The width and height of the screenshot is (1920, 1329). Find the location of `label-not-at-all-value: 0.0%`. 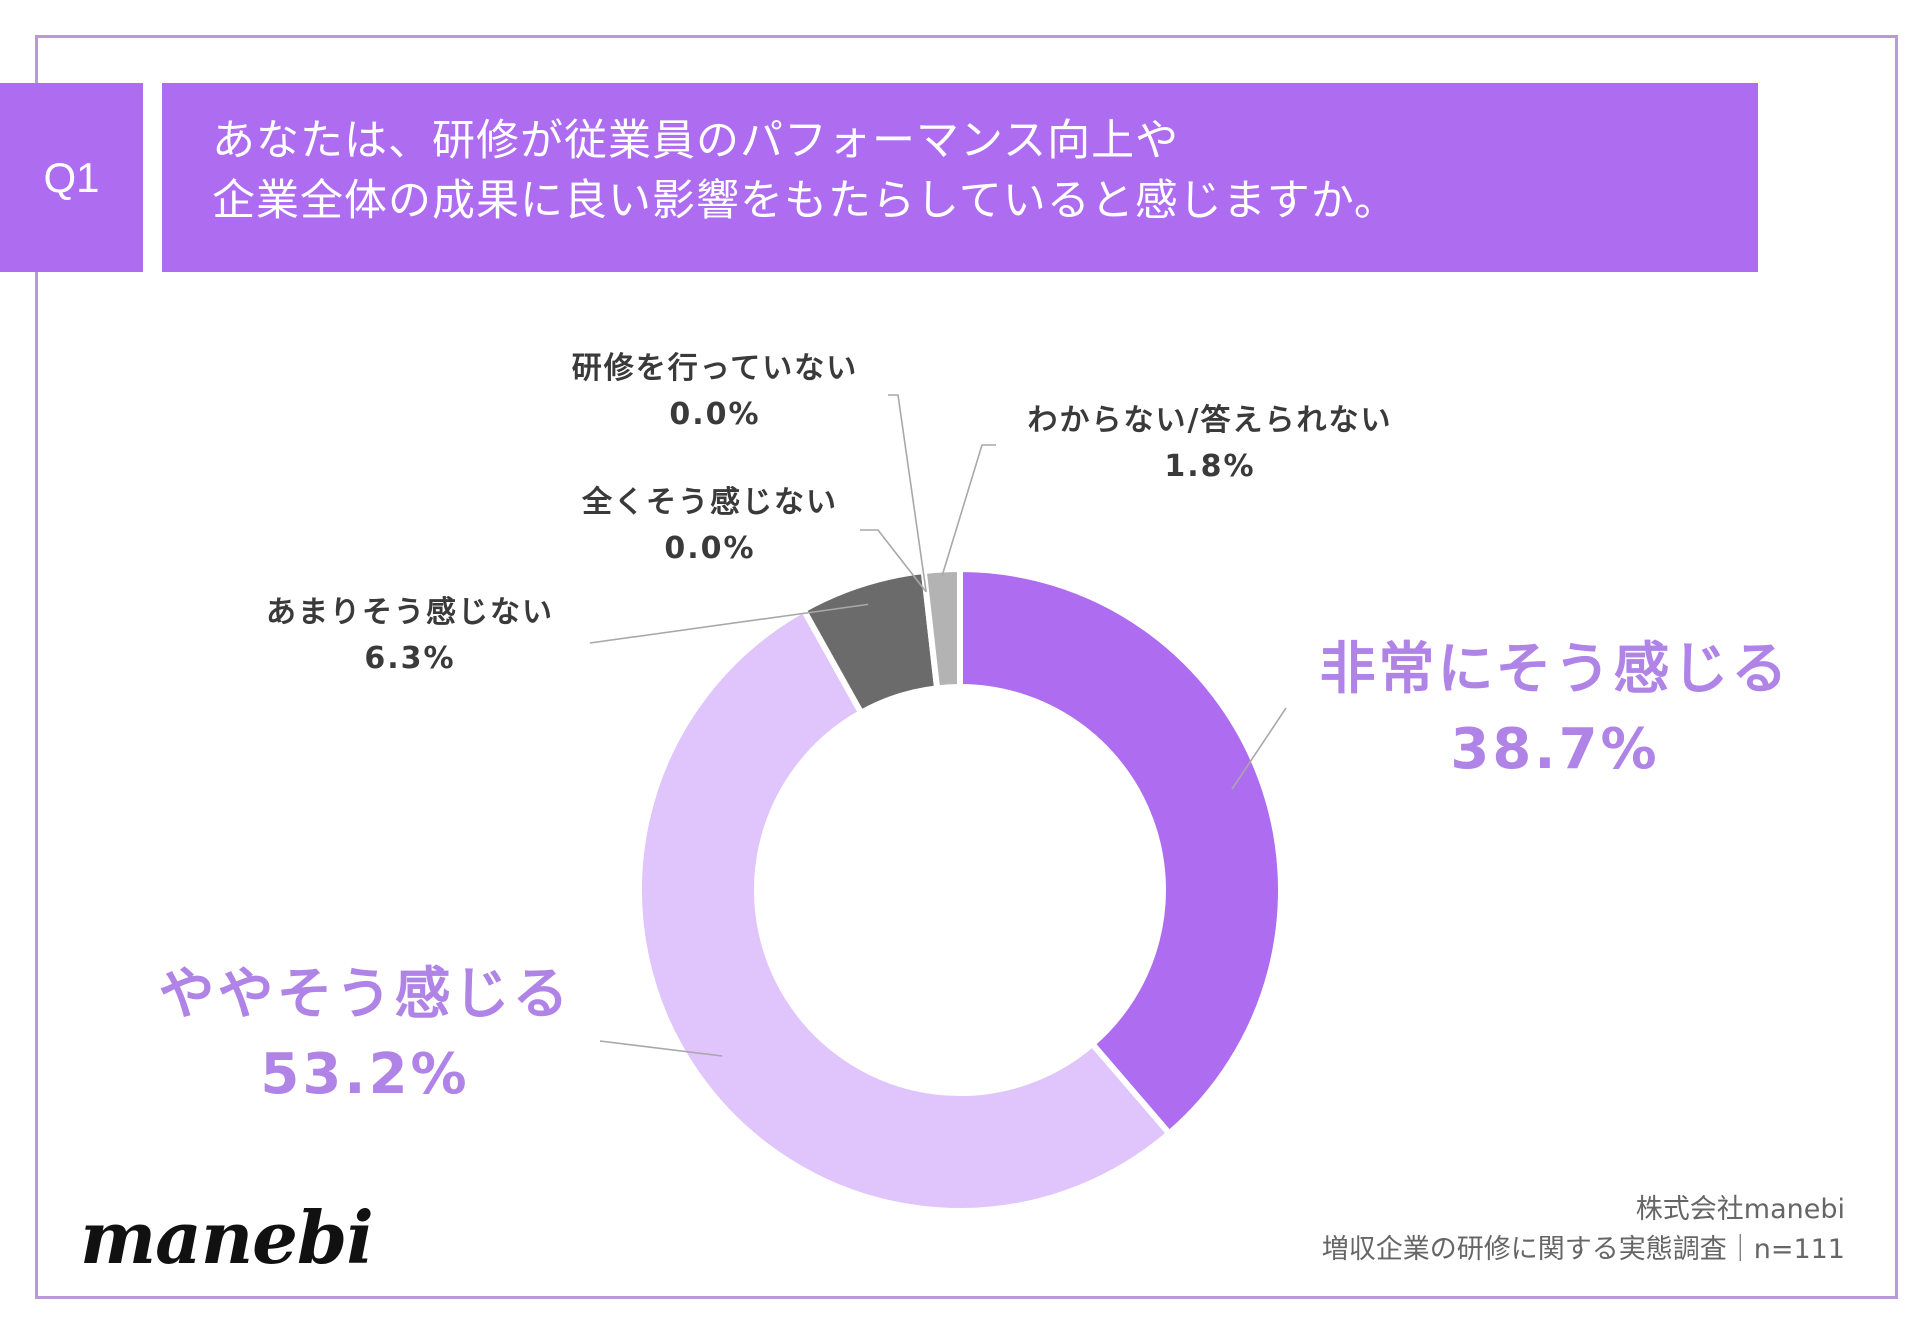

label-not-at-all-value: 0.0% is located at coordinates (710, 548).